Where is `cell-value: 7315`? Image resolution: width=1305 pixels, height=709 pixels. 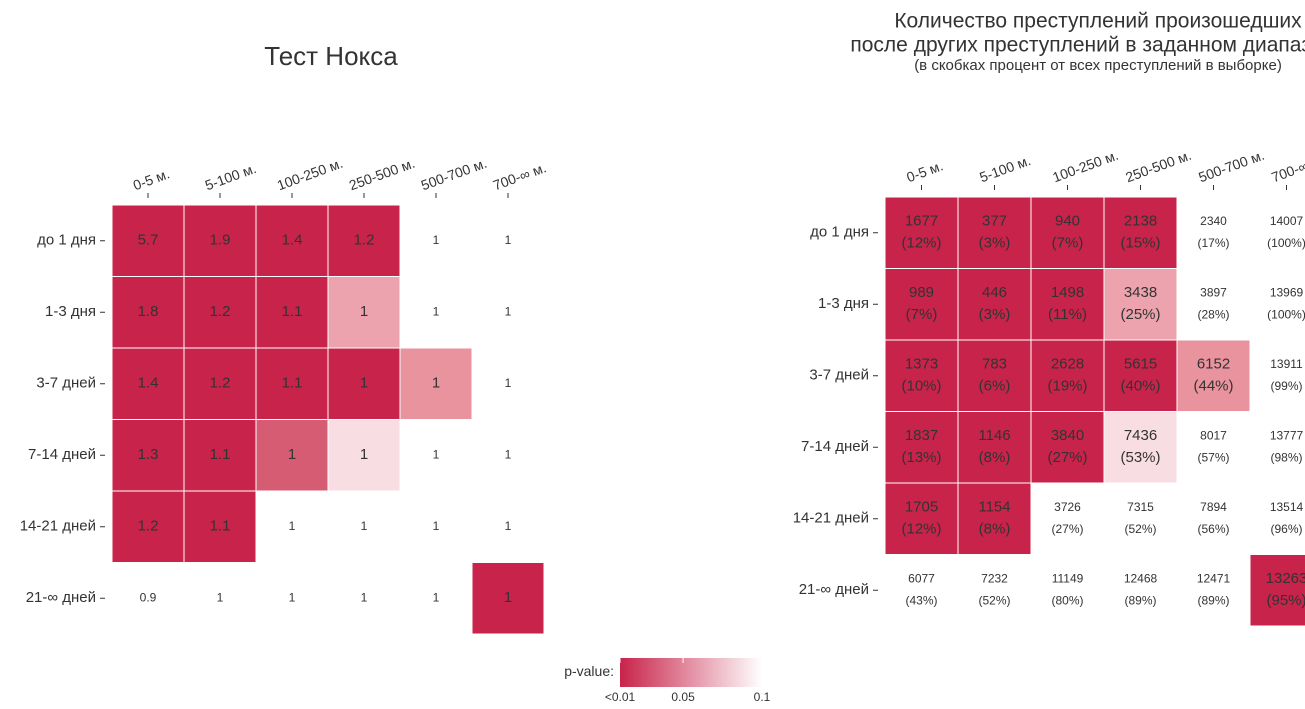 cell-value: 7315 is located at coordinates (1140, 507).